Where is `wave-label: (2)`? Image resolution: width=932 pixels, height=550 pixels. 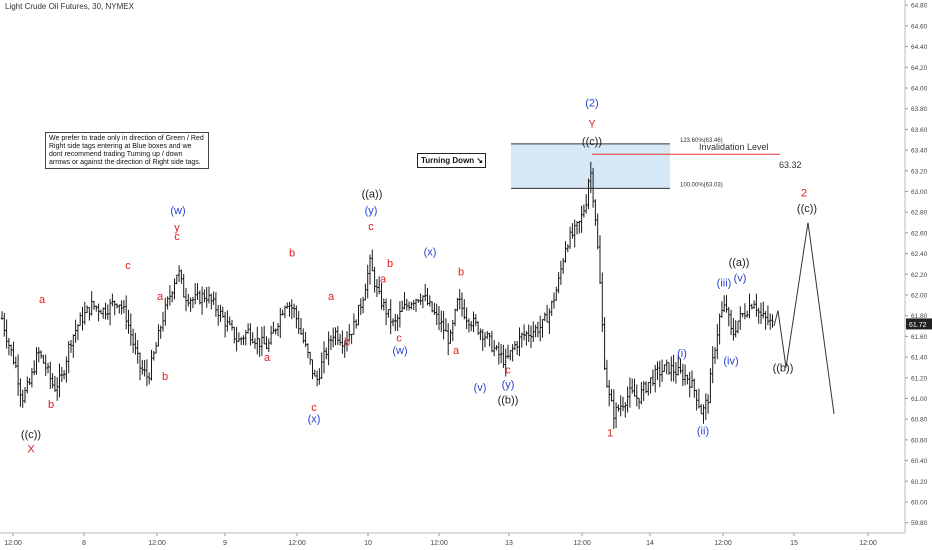
wave-label: (2) is located at coordinates (591, 104).